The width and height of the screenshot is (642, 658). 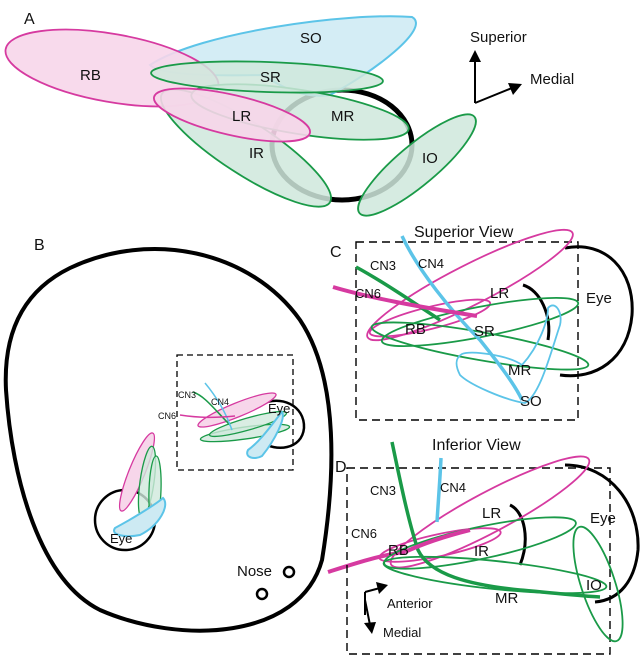 I want to click on panel-c-cn3-nerve, so click(x=398, y=293).